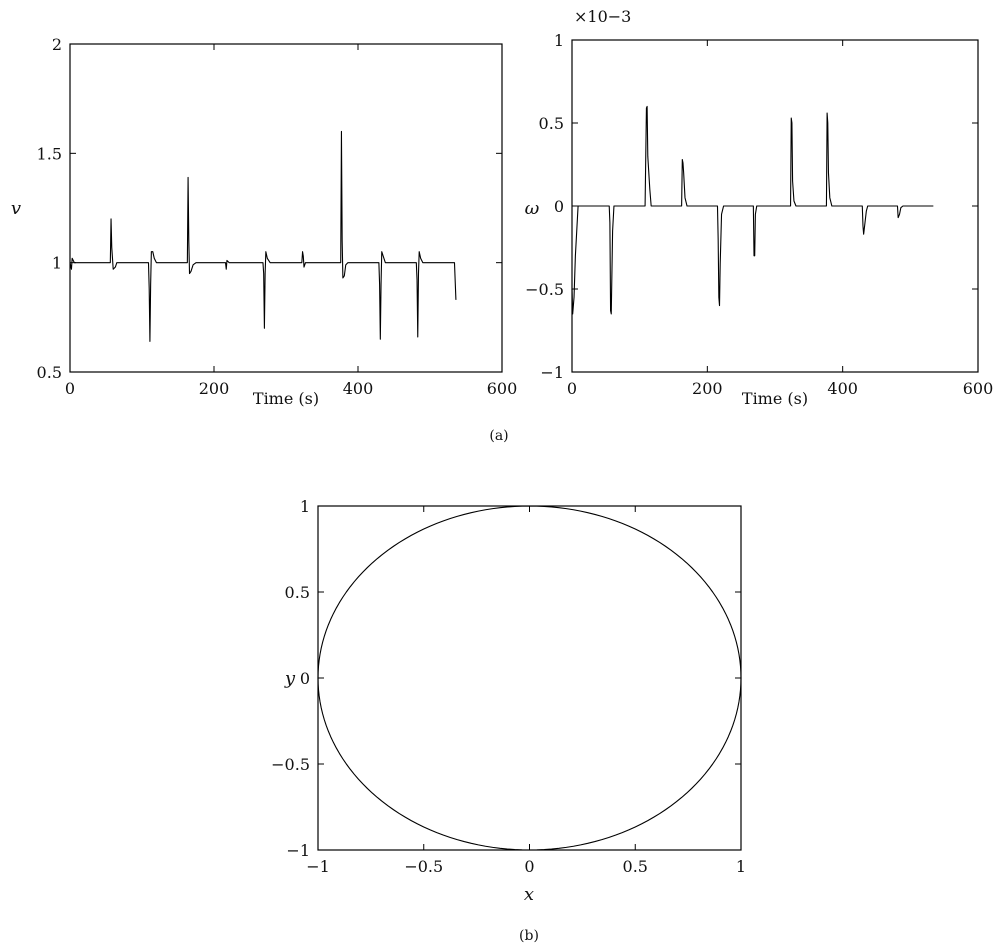  Describe the element at coordinates (532, 208) in the screenshot. I see `y-axis-label: ω` at that location.